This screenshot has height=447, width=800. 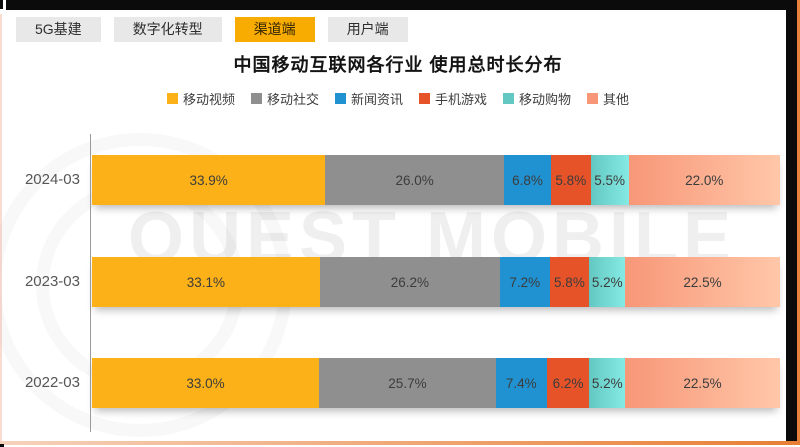 I want to click on segment-value-label: 33.0%, so click(x=205, y=383).